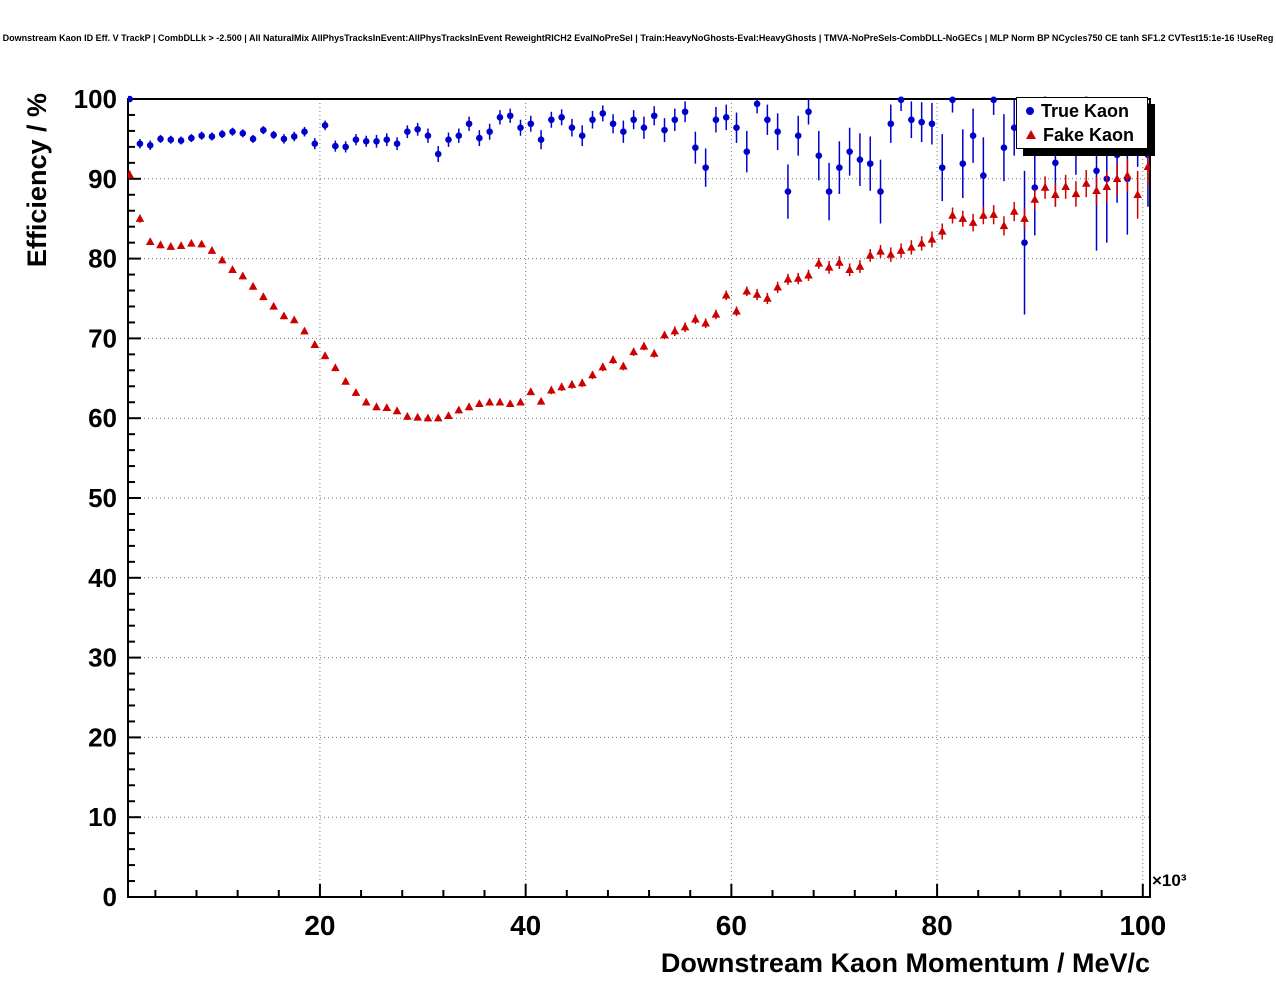  What do you see at coordinates (1089, 134) in the screenshot?
I see `legend-label-fake-kaon: Fake Kaon` at bounding box center [1089, 134].